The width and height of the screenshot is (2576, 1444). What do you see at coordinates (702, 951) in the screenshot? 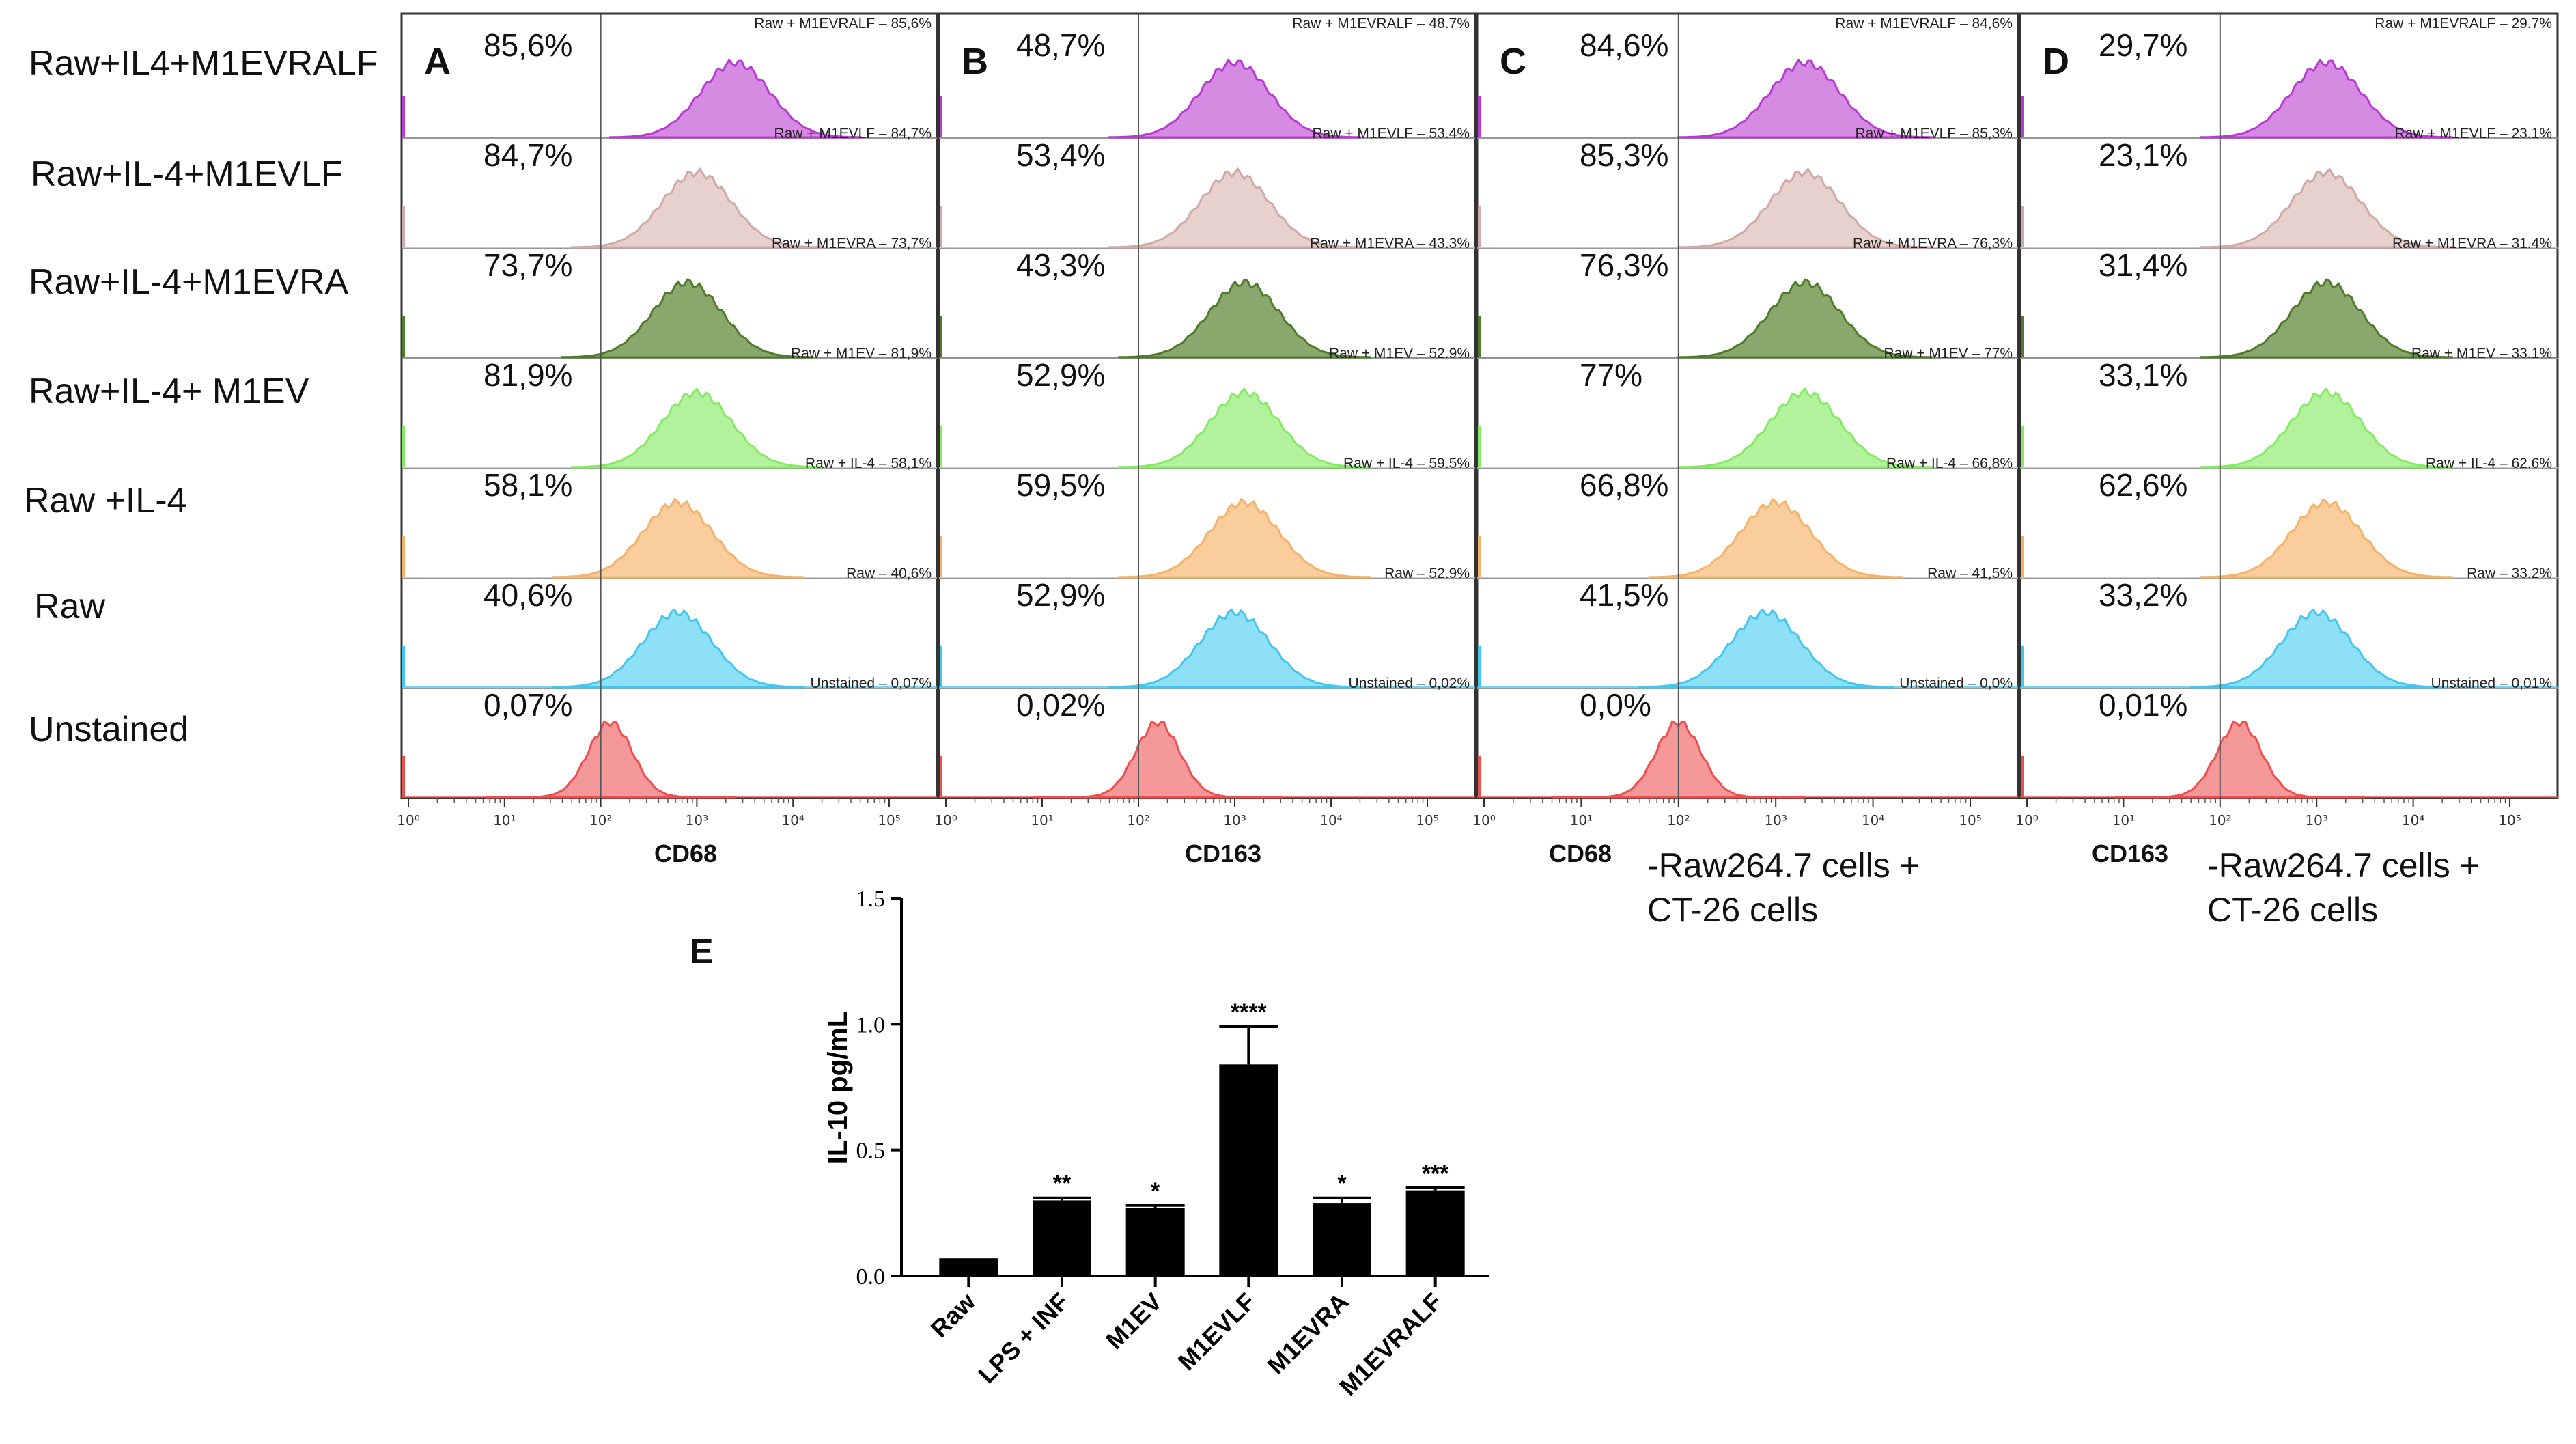
I see `panel-letter: E` at bounding box center [702, 951].